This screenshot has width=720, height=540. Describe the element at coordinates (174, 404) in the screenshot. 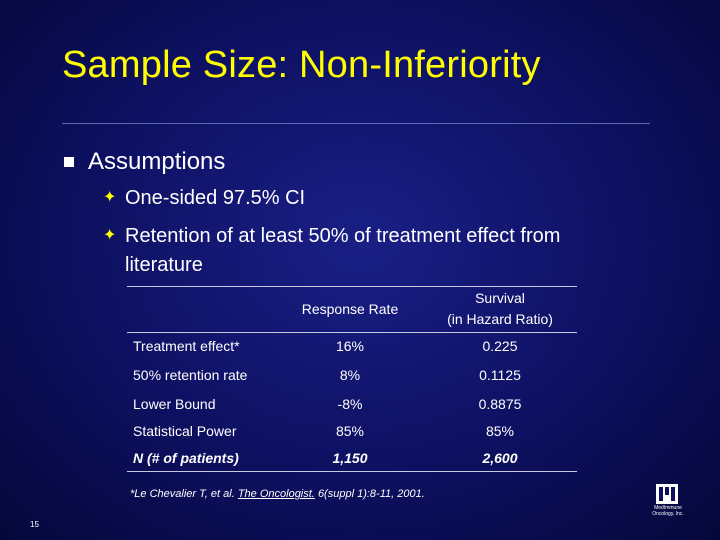

I see `row-label: Lower Bound` at that location.